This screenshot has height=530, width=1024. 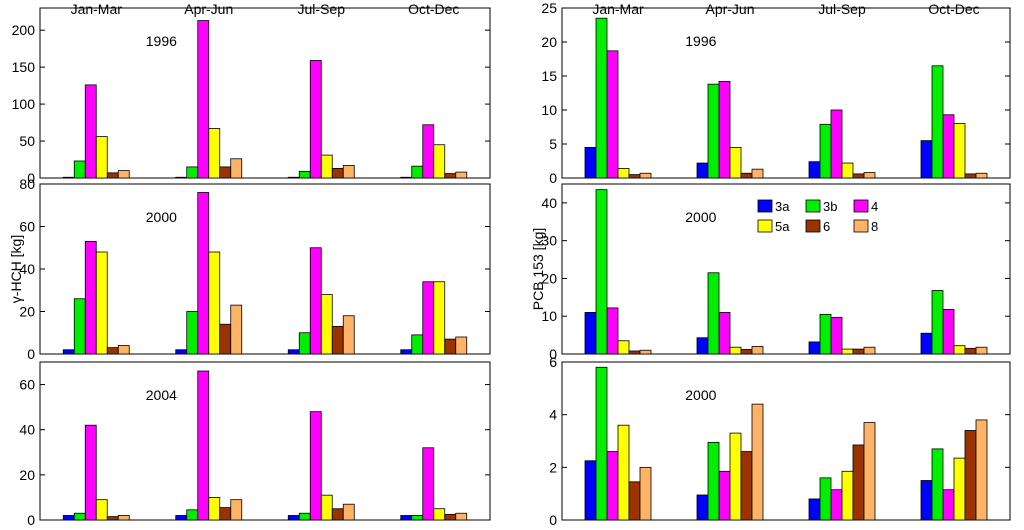 What do you see at coordinates (782, 206) in the screenshot?
I see `legend-label: 3a` at bounding box center [782, 206].